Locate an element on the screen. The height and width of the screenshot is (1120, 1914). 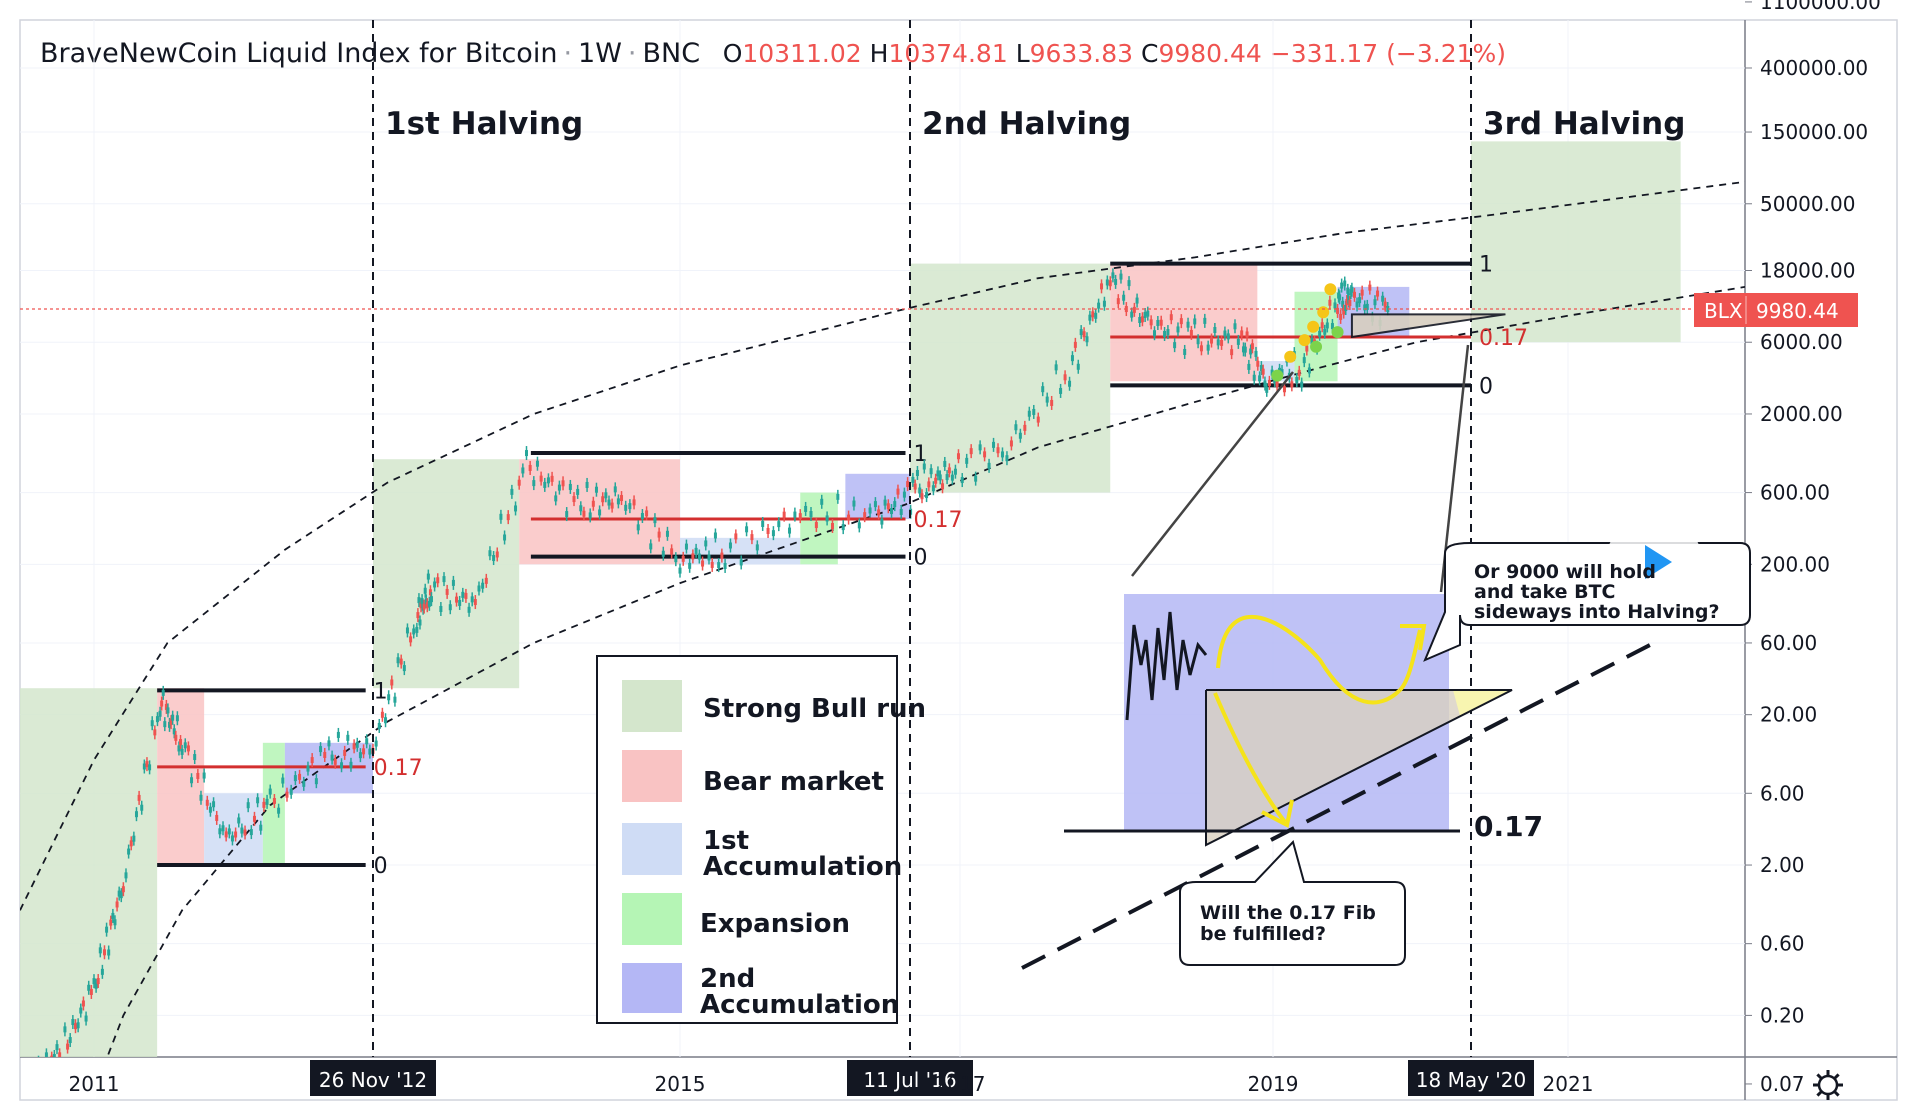
low-value: 9633.83 is located at coordinates (1081, 53).